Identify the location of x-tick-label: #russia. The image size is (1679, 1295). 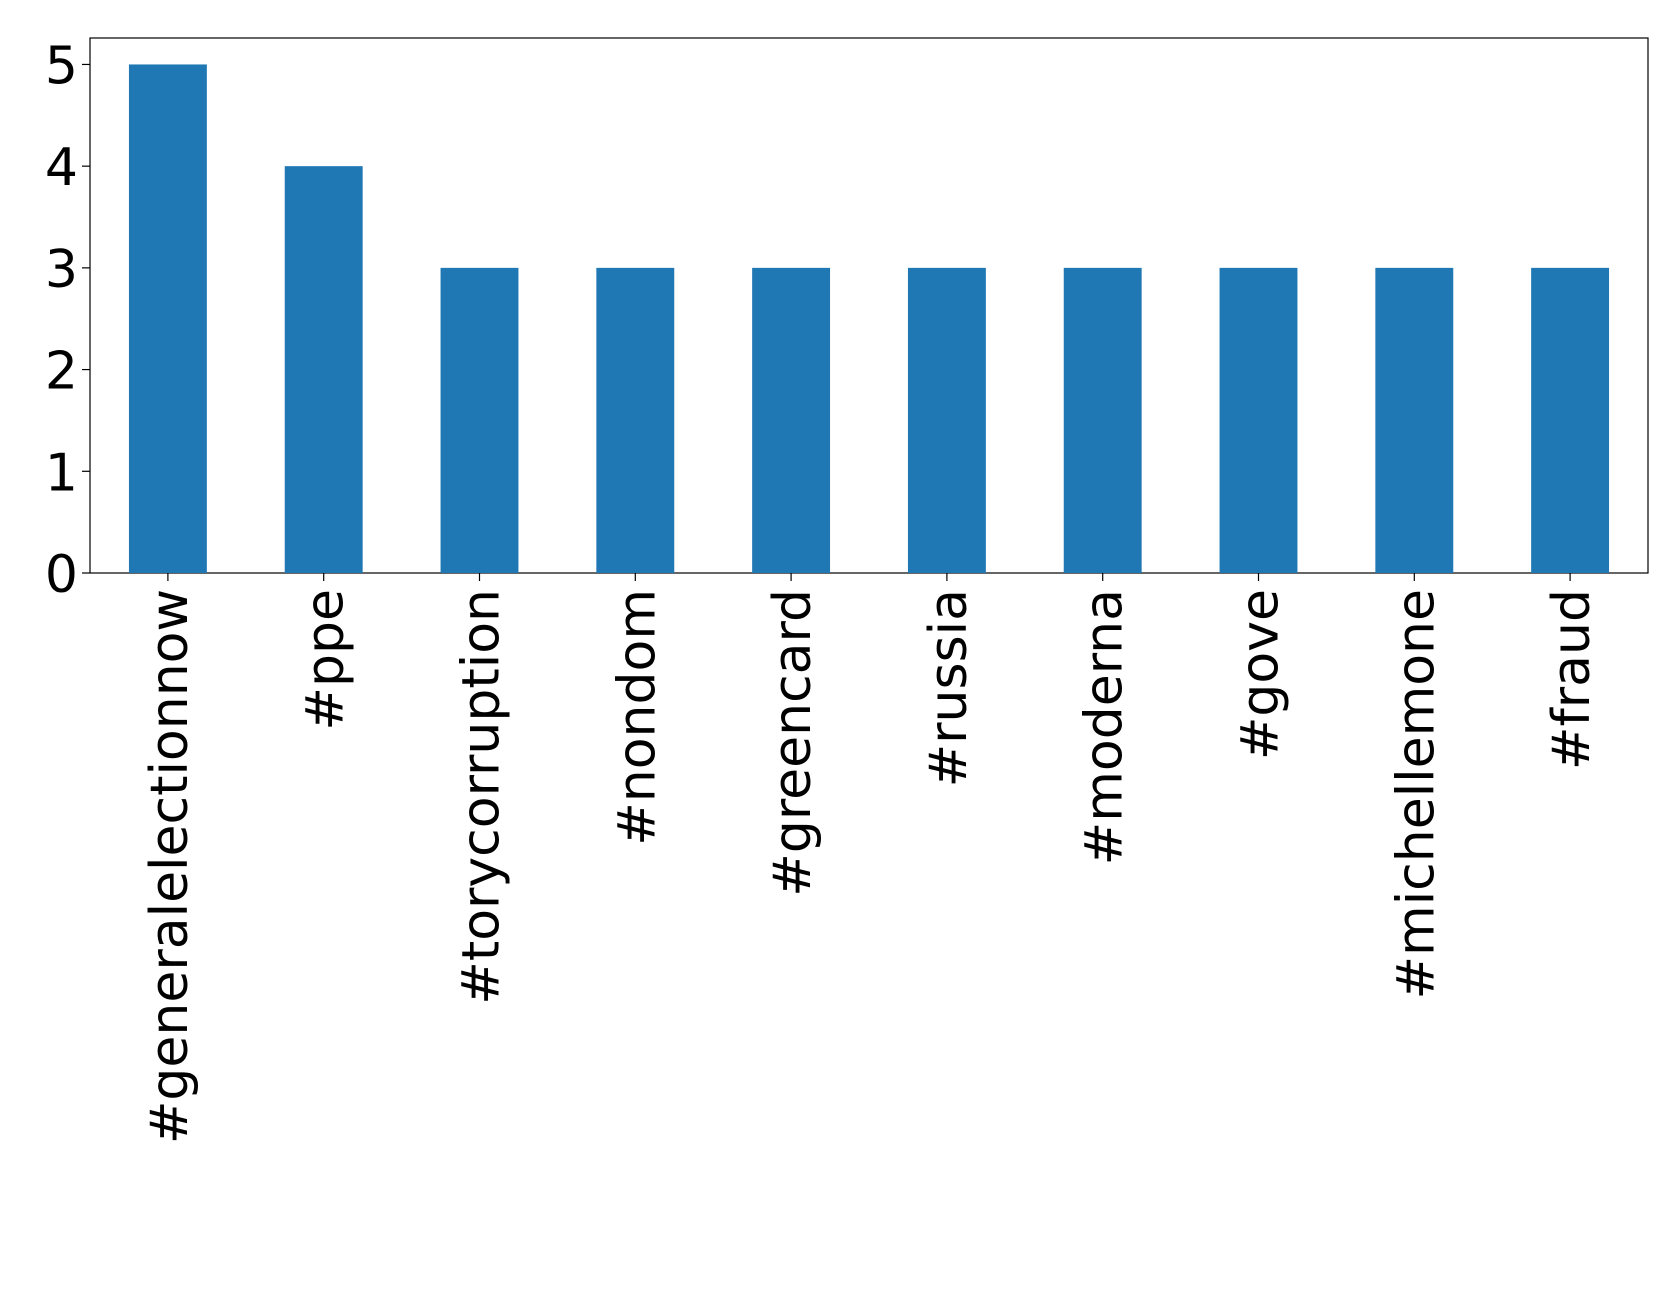
(949, 688).